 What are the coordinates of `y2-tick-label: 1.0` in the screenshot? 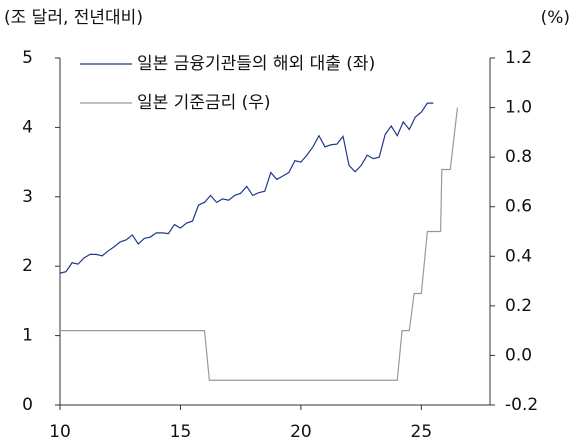 It's located at (518, 108).